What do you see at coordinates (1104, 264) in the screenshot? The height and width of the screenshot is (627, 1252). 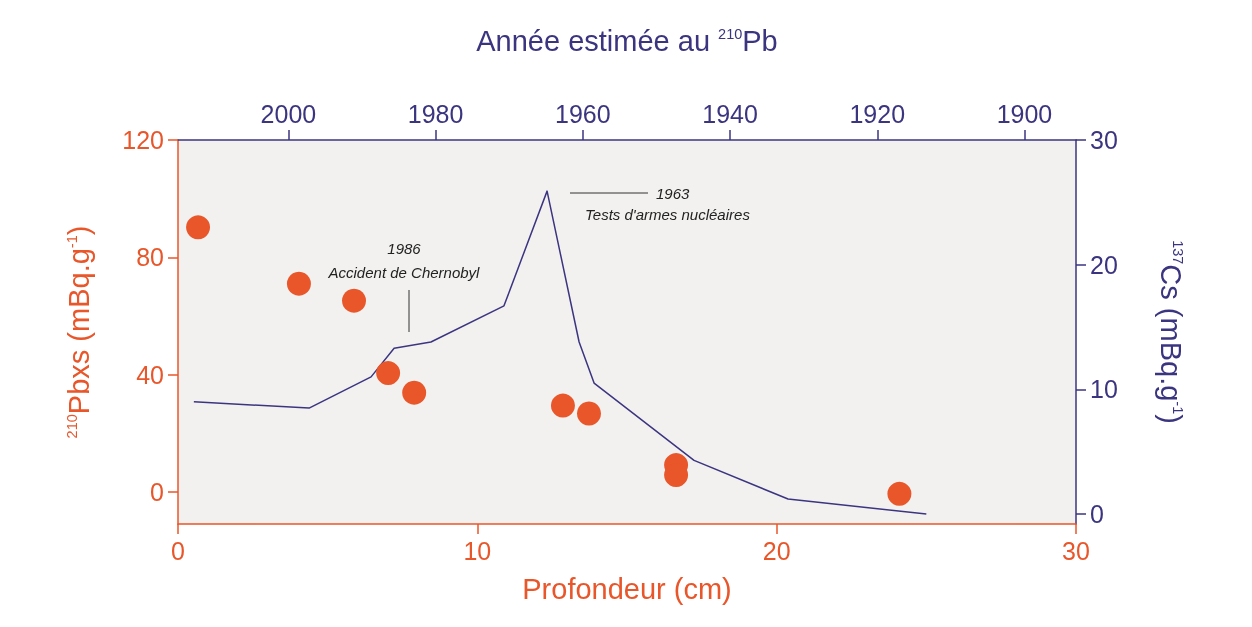 I see `y2-tick-label: 20` at bounding box center [1104, 264].